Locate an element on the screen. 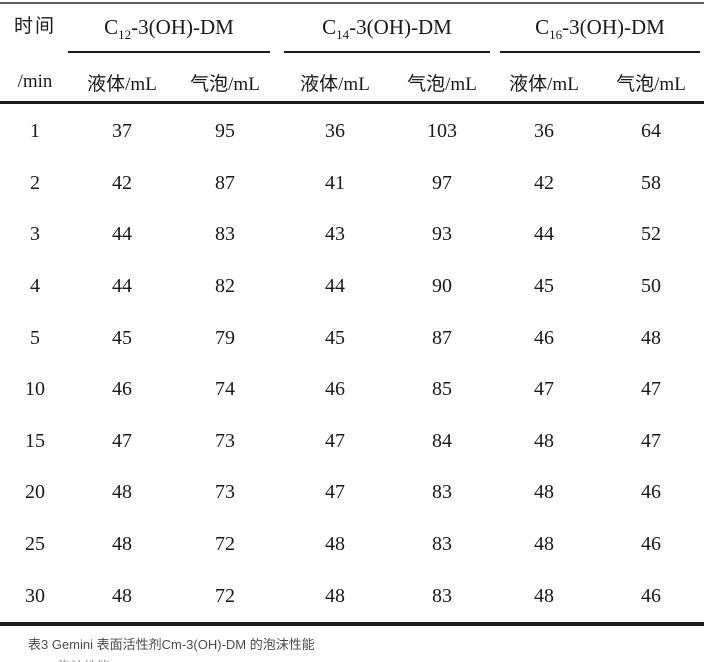 The height and width of the screenshot is (662, 704). value-cell: 85 is located at coordinates (442, 389).